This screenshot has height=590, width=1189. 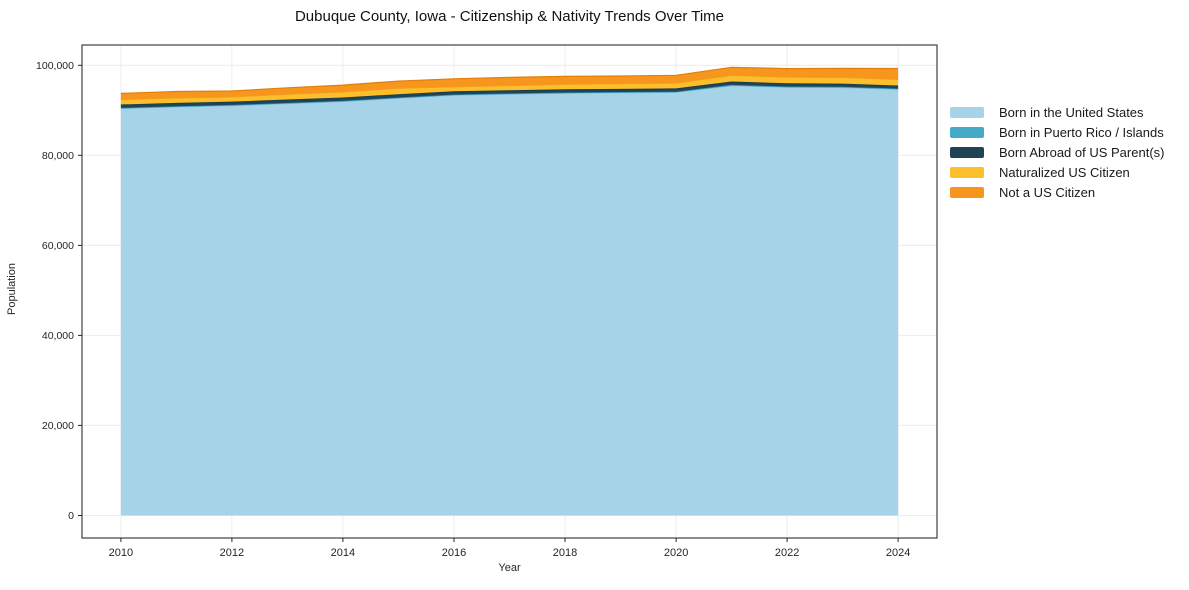 What do you see at coordinates (676, 553) in the screenshot?
I see `x-tick-label: 2020` at bounding box center [676, 553].